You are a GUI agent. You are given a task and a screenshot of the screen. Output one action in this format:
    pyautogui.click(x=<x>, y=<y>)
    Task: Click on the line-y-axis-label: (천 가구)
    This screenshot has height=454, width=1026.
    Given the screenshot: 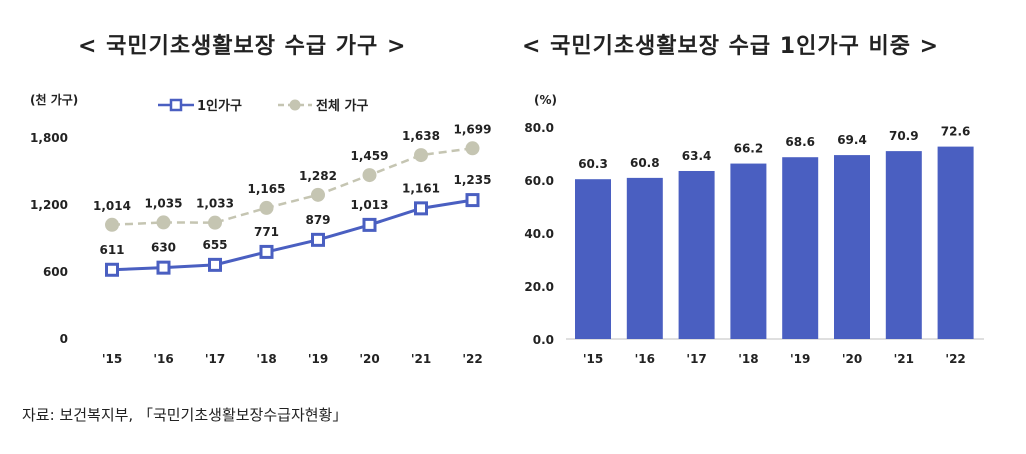 What is the action you would take?
    pyautogui.click(x=54, y=99)
    